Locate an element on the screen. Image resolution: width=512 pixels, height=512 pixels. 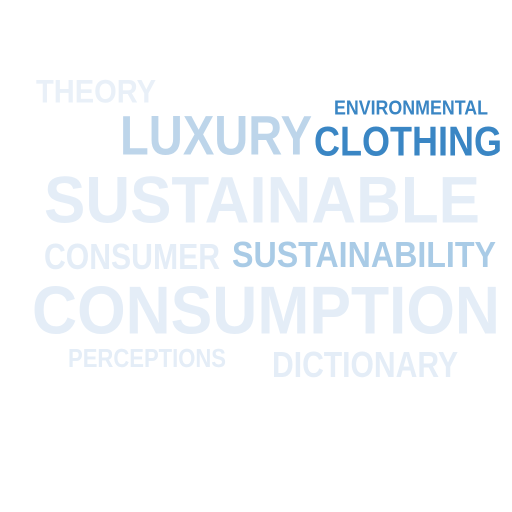
word-consumer: CONSUMER is located at coordinates (132, 257).